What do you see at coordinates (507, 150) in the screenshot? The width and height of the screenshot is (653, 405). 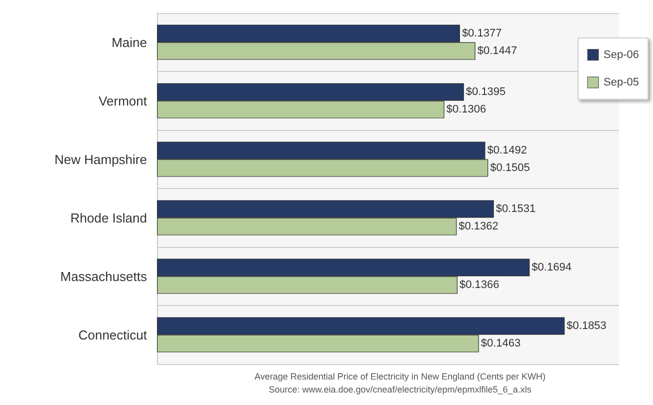 I see `data-label: $0.1492` at bounding box center [507, 150].